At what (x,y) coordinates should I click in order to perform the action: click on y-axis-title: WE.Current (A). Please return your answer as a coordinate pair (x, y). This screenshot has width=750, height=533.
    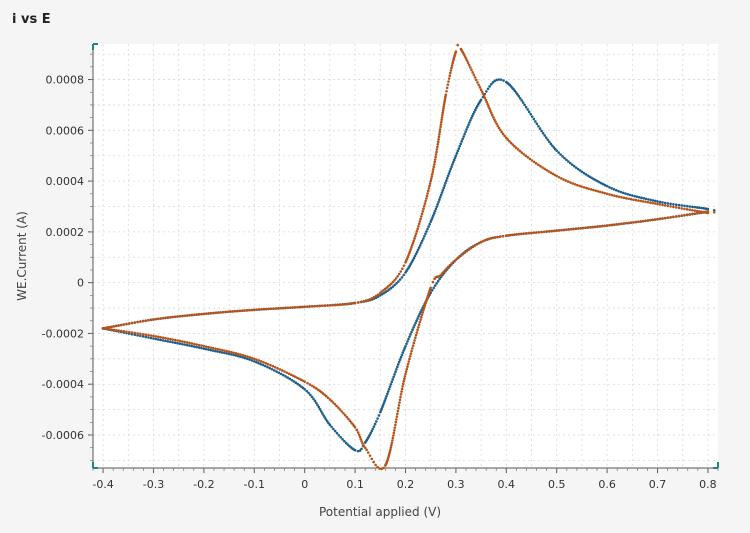
    Looking at the image, I should click on (22, 256).